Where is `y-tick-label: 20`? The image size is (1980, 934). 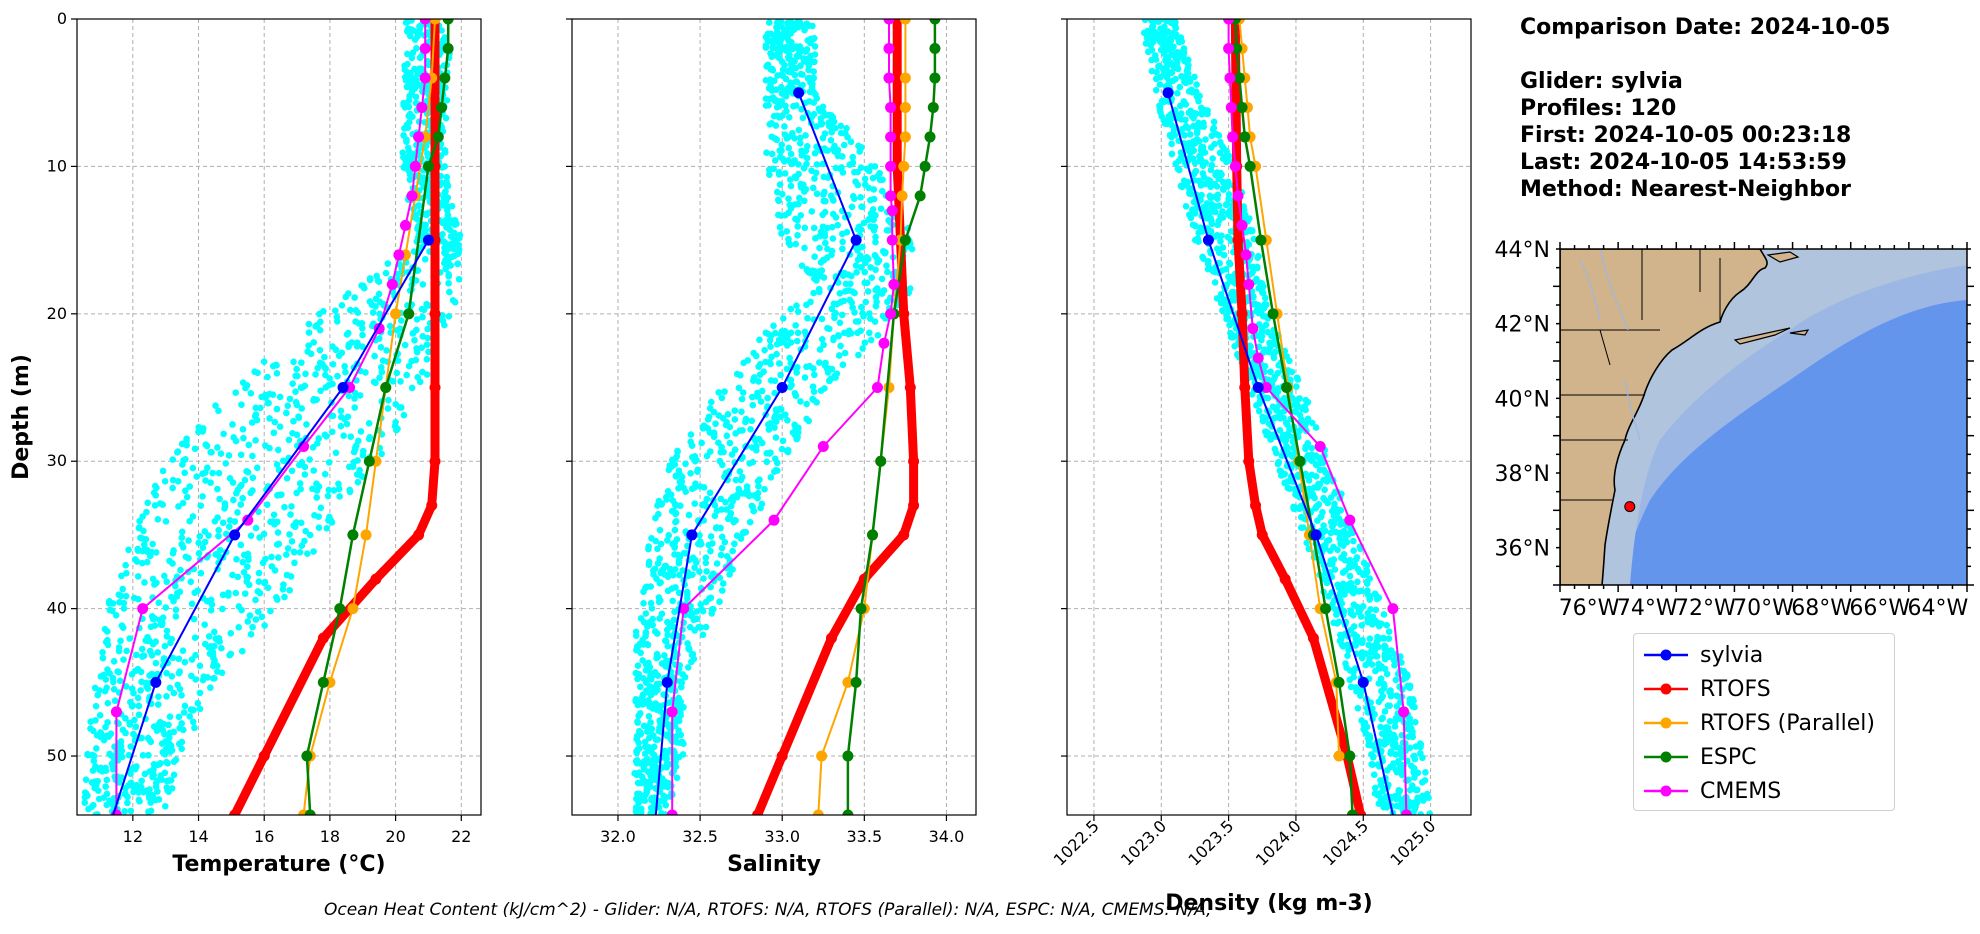 y-tick-label: 20 is located at coordinates (57, 313).